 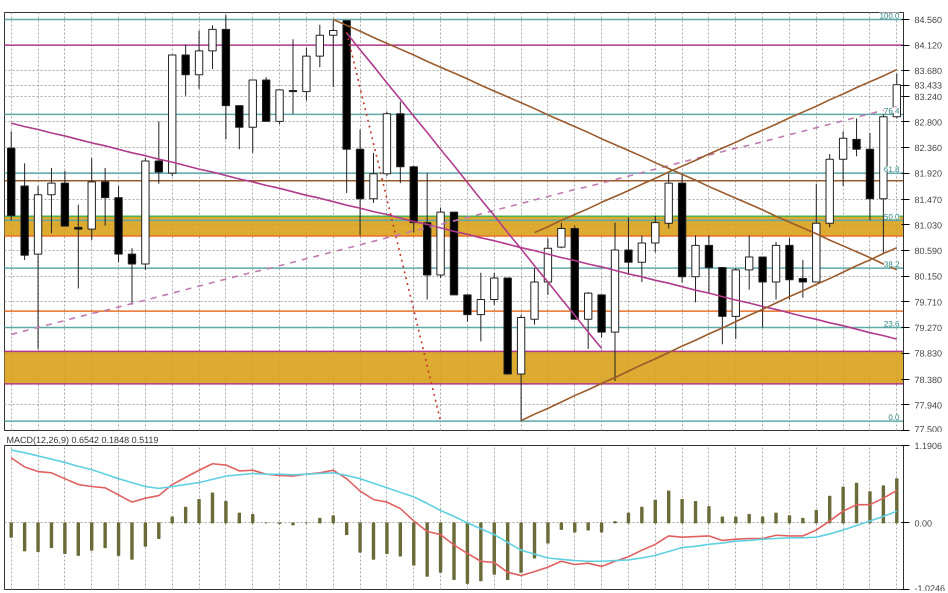 What do you see at coordinates (928, 85) in the screenshot?
I see `y-tick-label: 83.433` at bounding box center [928, 85].